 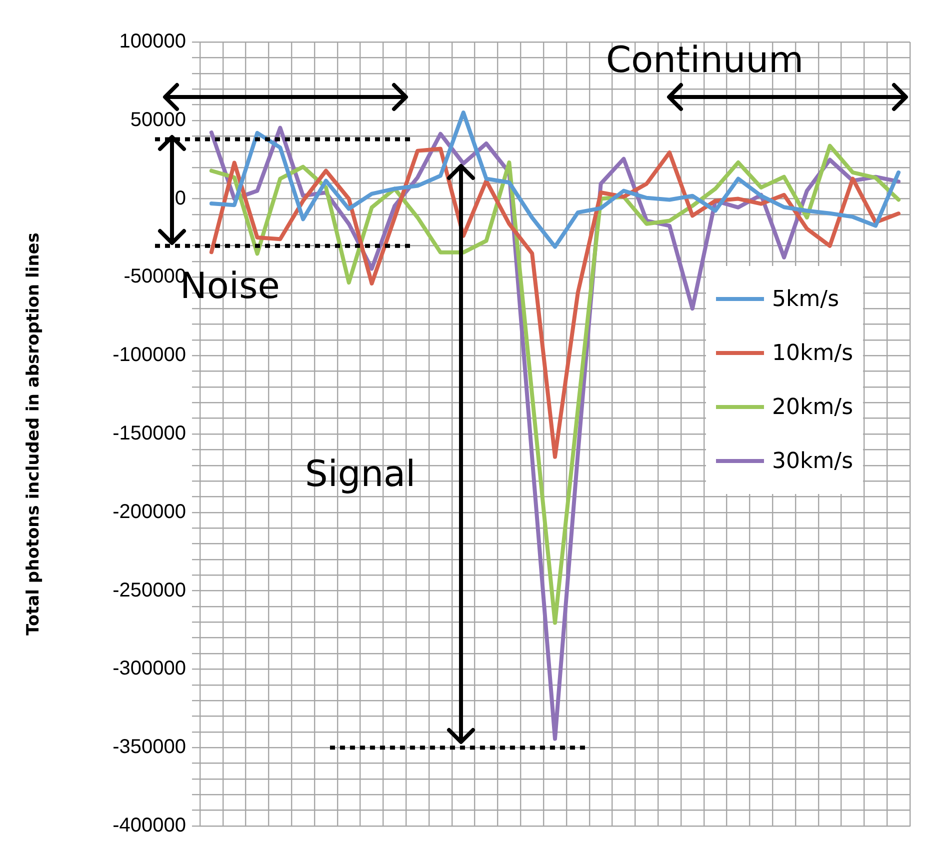 What do you see at coordinates (149, 747) in the screenshot?
I see `y-tick-label: -350000` at bounding box center [149, 747].